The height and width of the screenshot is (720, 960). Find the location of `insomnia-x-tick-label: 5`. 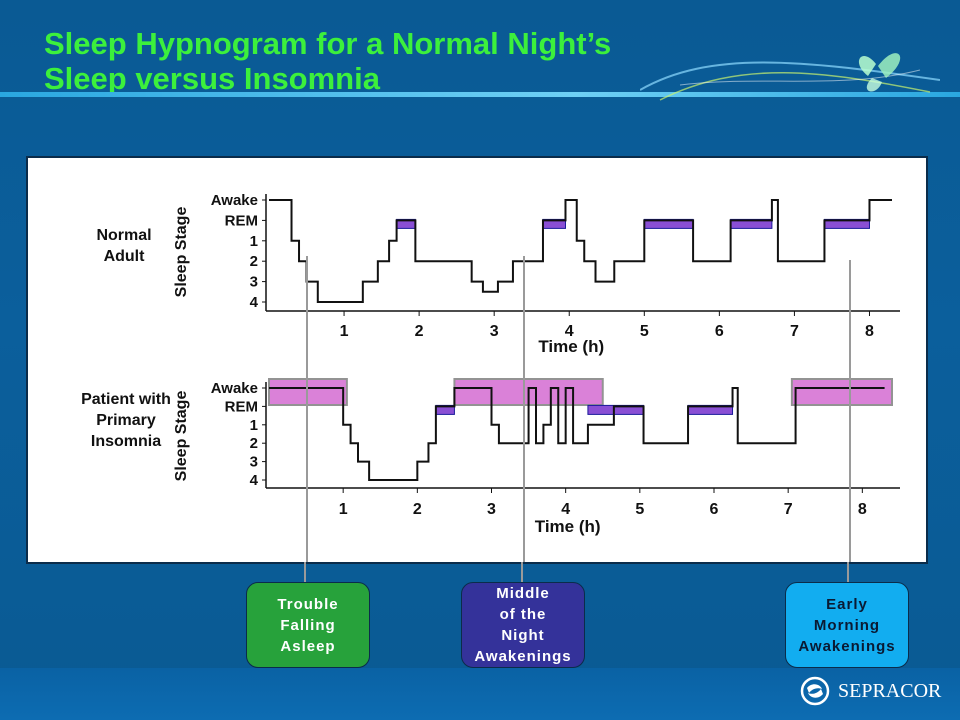

insomnia-x-tick-label: 5 is located at coordinates (639, 509).